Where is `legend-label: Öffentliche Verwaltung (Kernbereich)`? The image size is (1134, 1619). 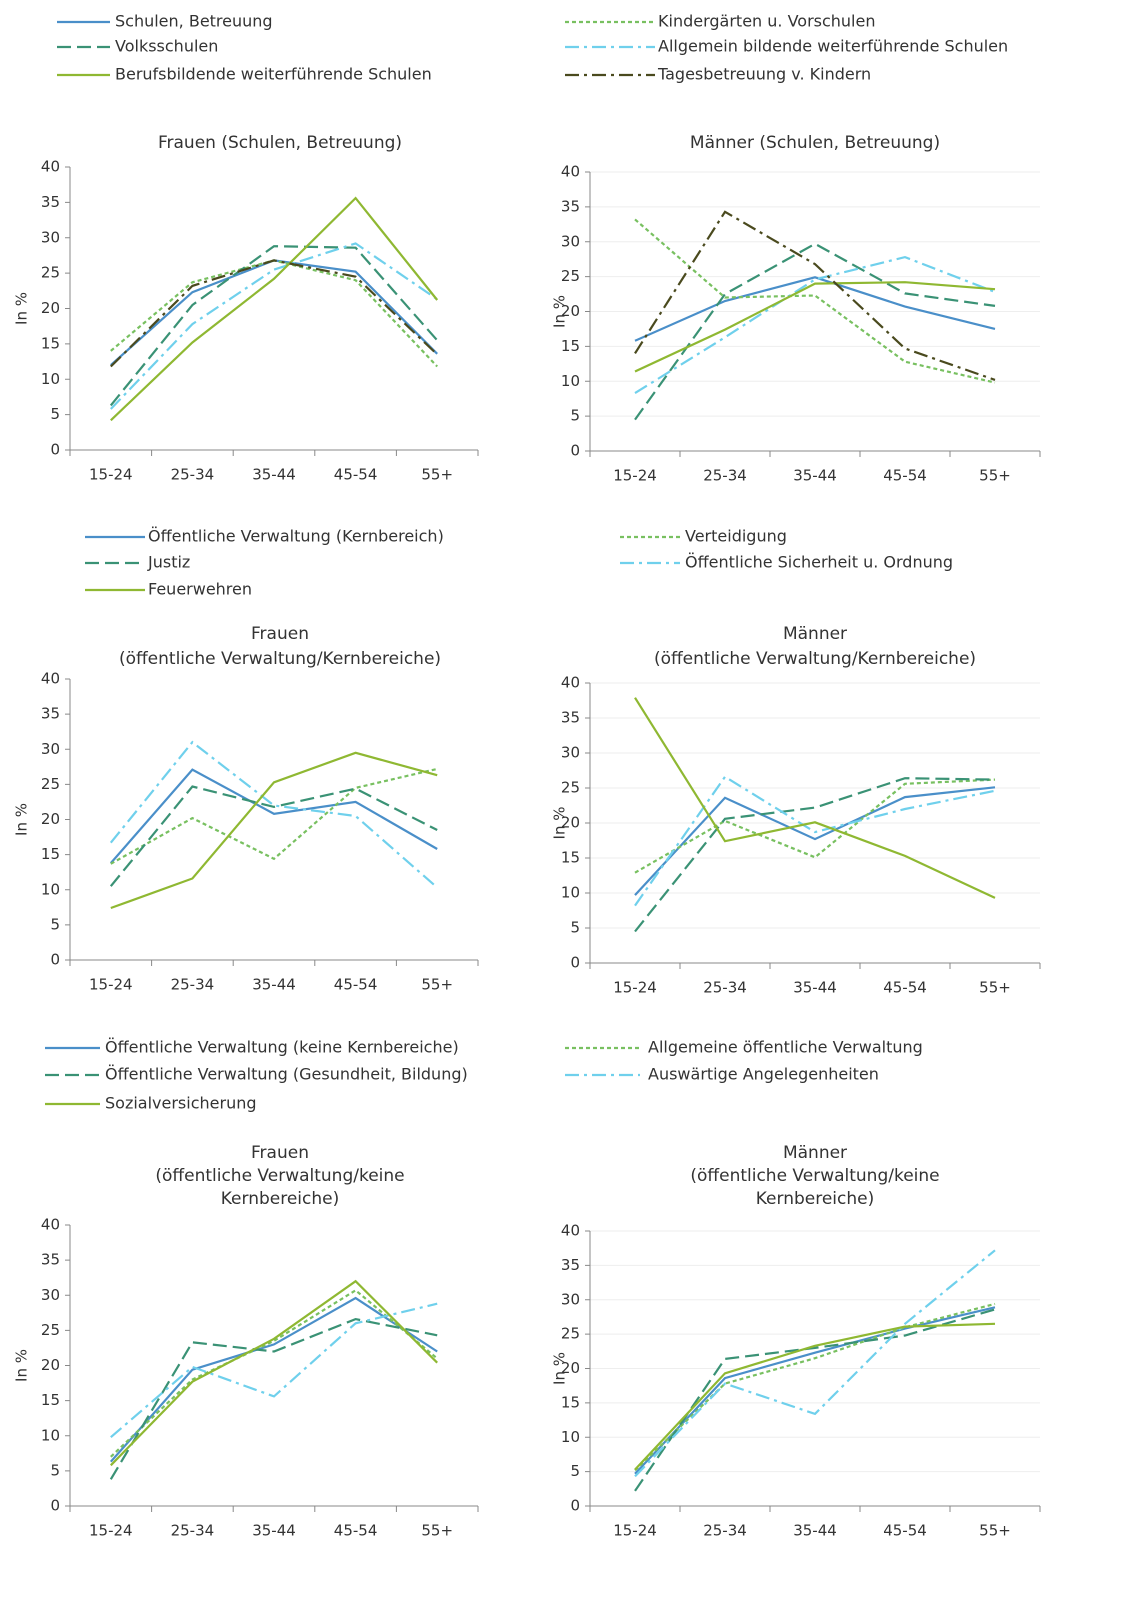
legend-label: Öffentliche Verwaltung (Kernbereich) is located at coordinates (296, 536).